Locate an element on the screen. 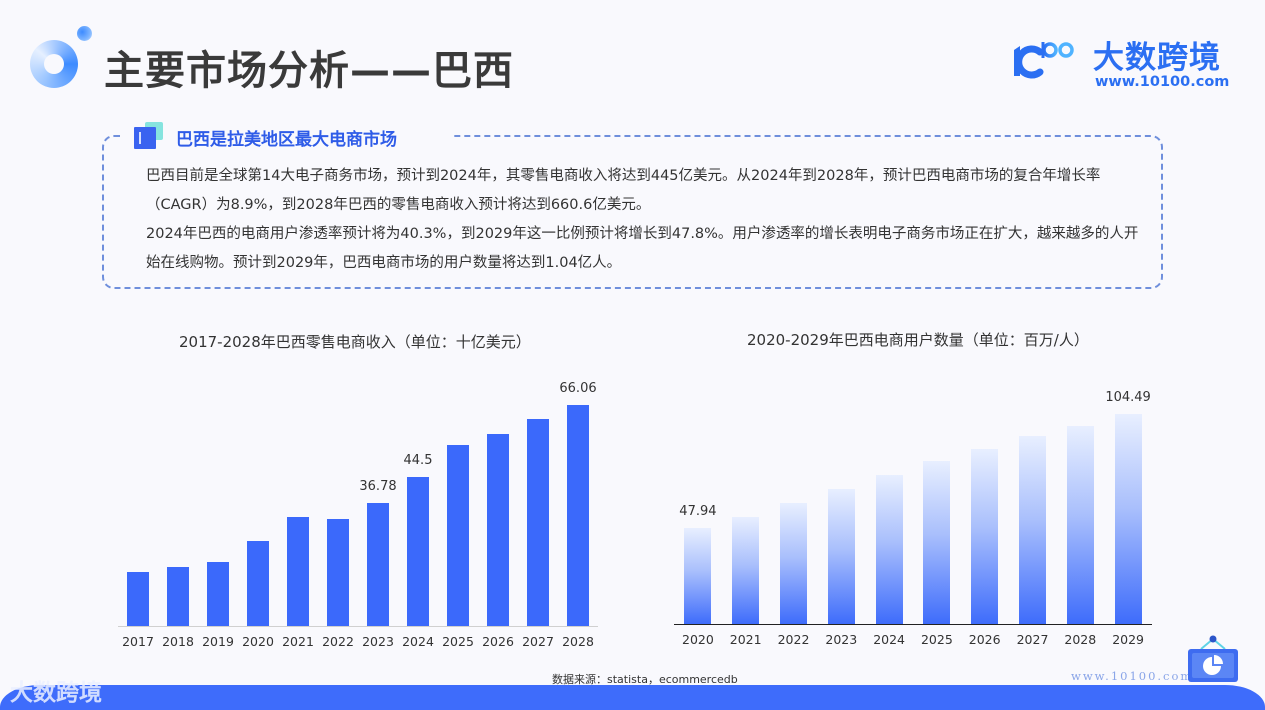  data-label: 44.5 is located at coordinates (418, 461).